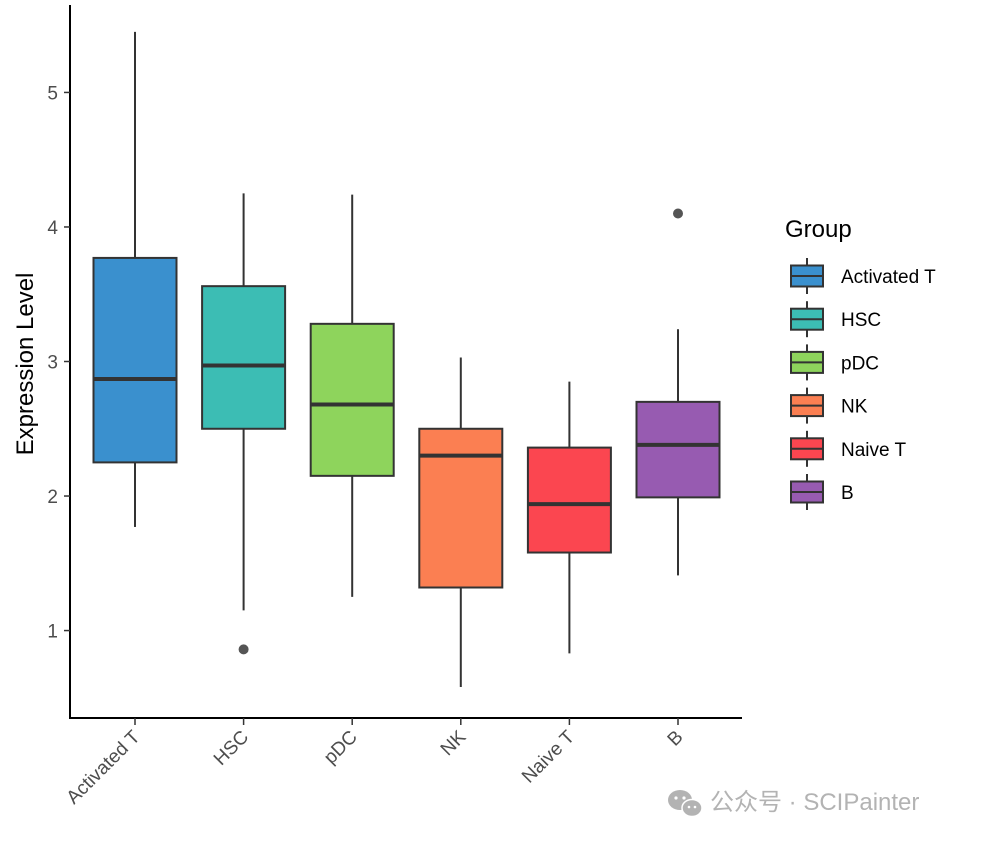 This screenshot has width=996, height=841. I want to click on watermark-text: 公众号 · SCIPainter, so click(814, 802).